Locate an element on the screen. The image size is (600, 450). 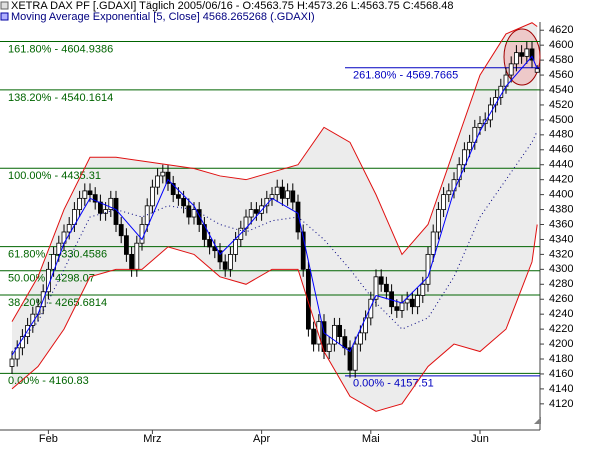
fib-label: 38.20% - 4265.6814 is located at coordinates (57, 303).